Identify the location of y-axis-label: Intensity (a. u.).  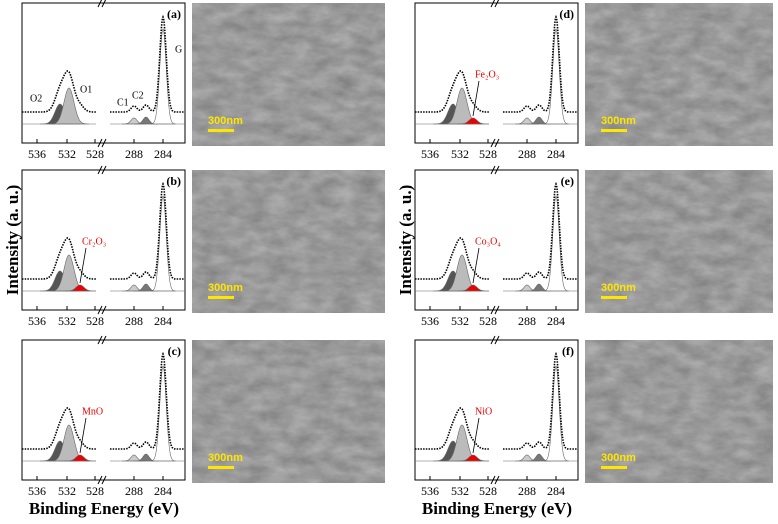
(12, 240).